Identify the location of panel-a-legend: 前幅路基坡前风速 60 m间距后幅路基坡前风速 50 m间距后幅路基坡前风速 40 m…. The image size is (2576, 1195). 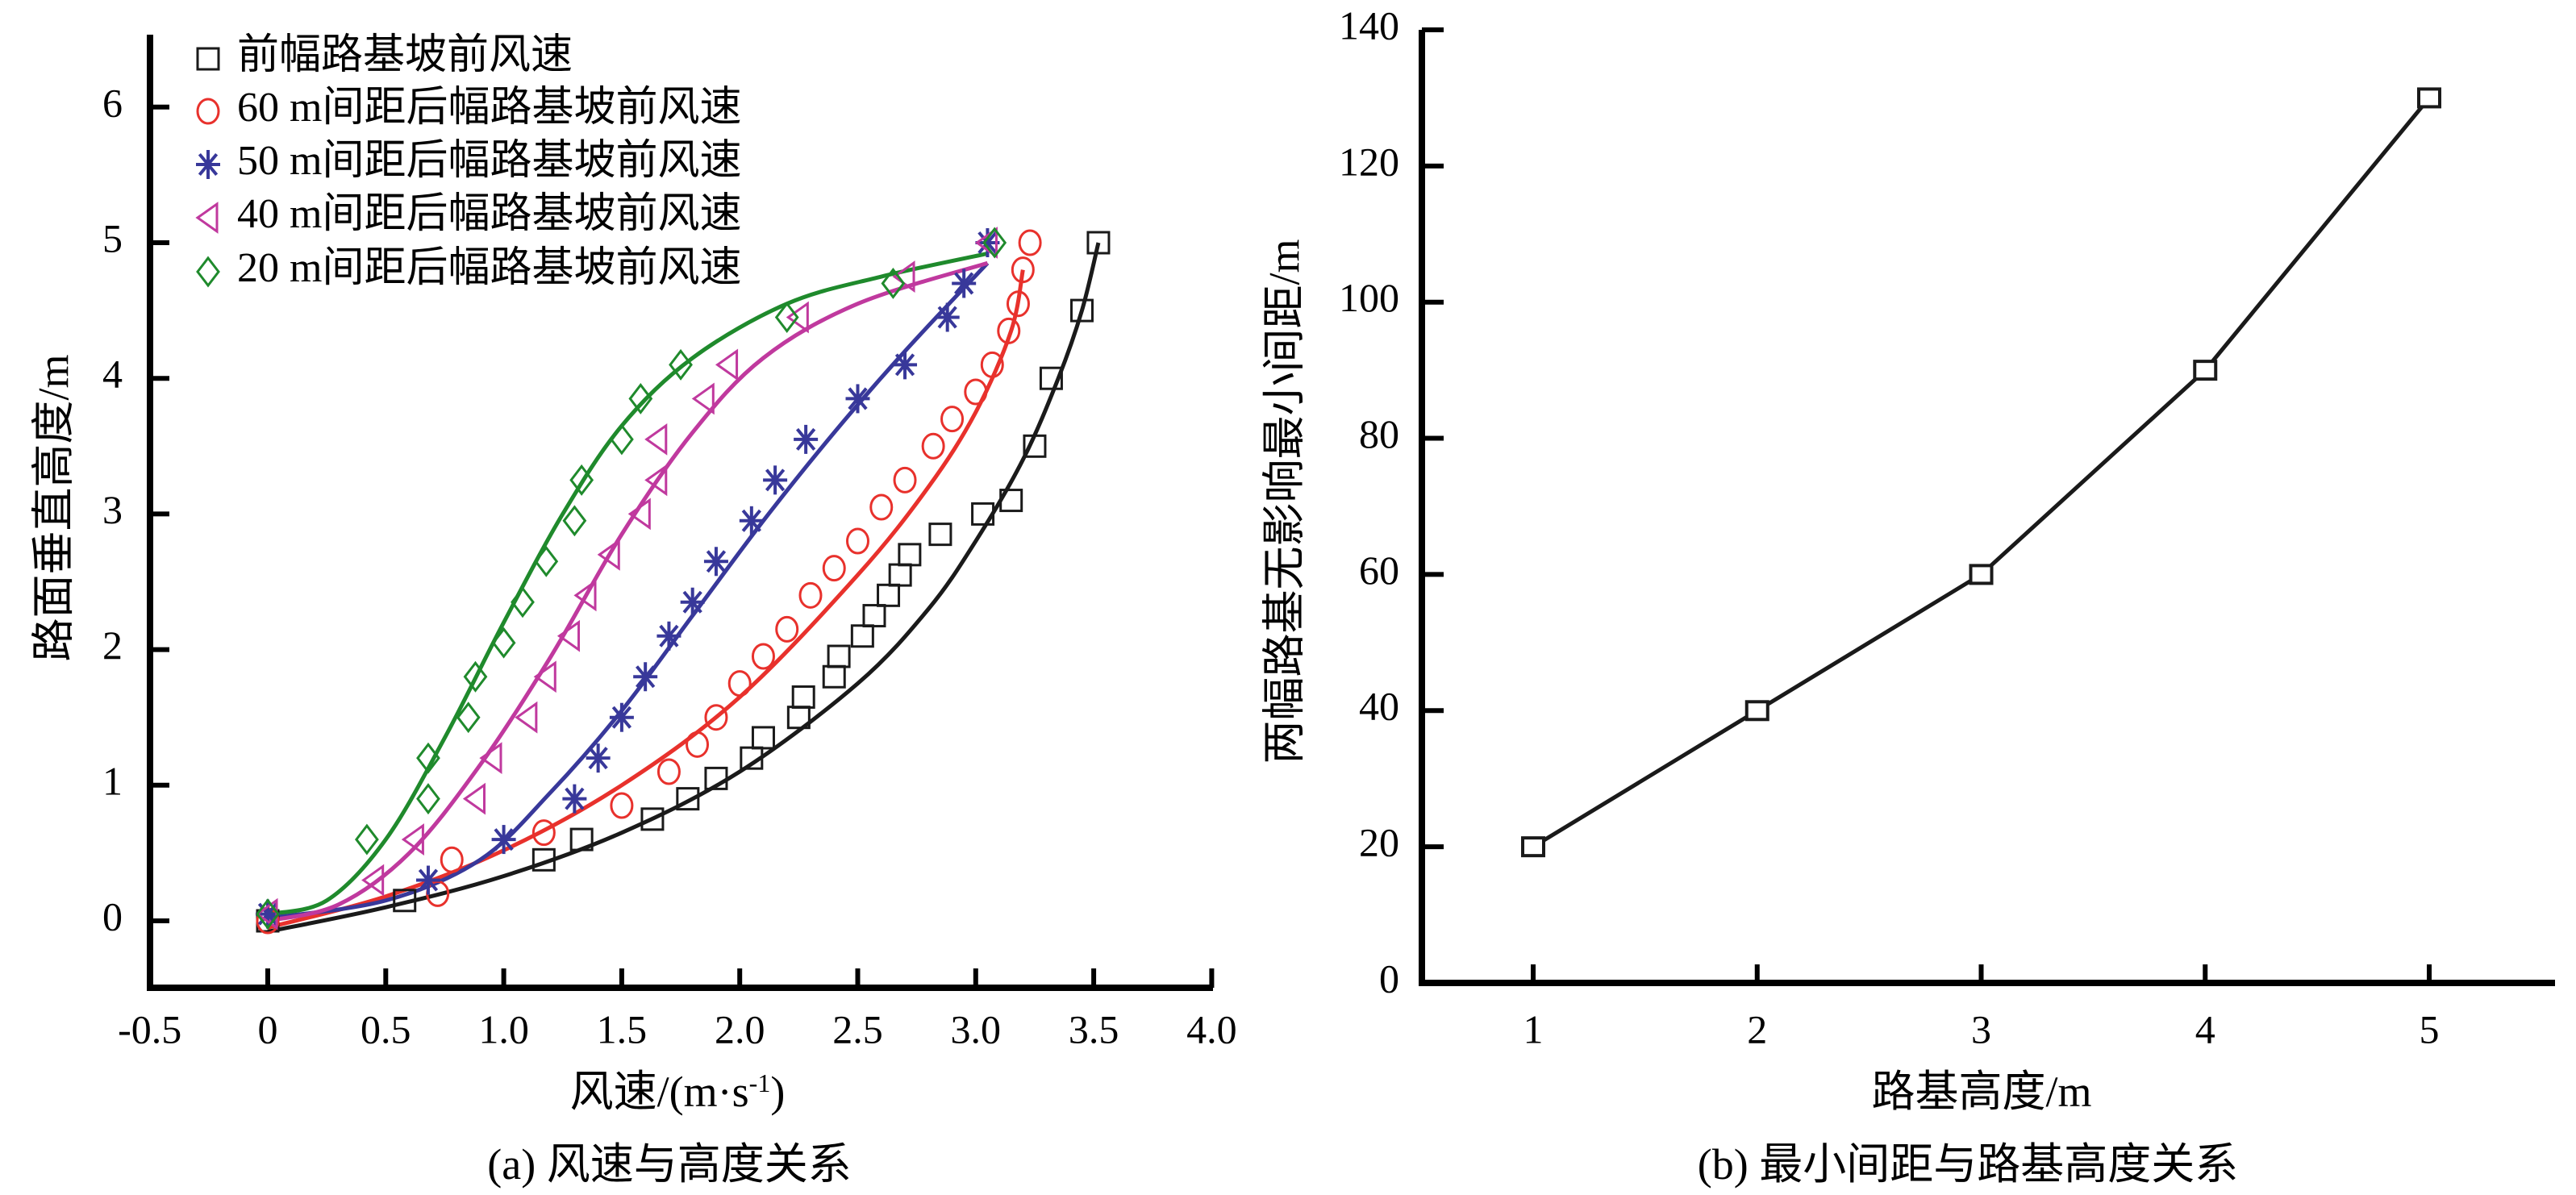
(468, 161).